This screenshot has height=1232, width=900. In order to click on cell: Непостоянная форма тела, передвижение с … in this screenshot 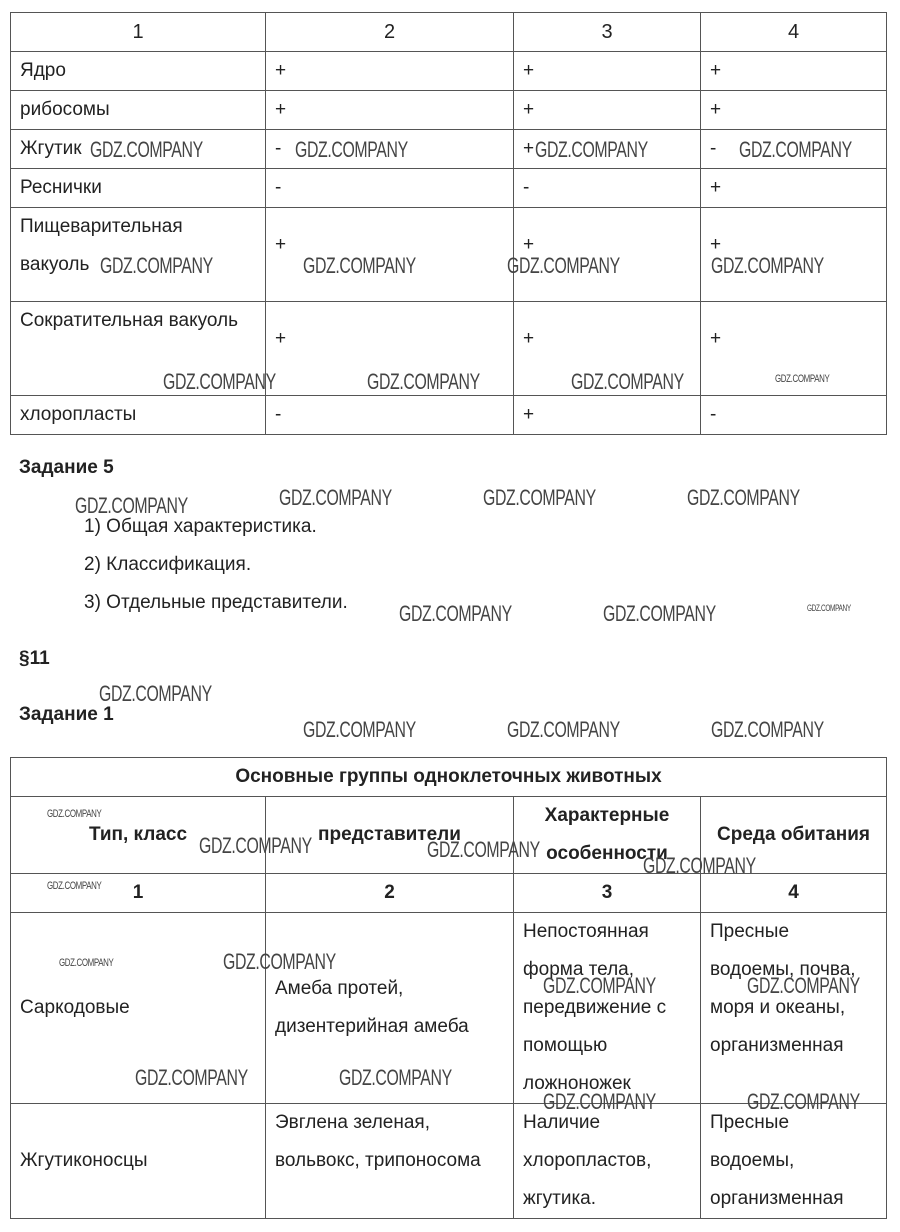, I will do `click(607, 1008)`.